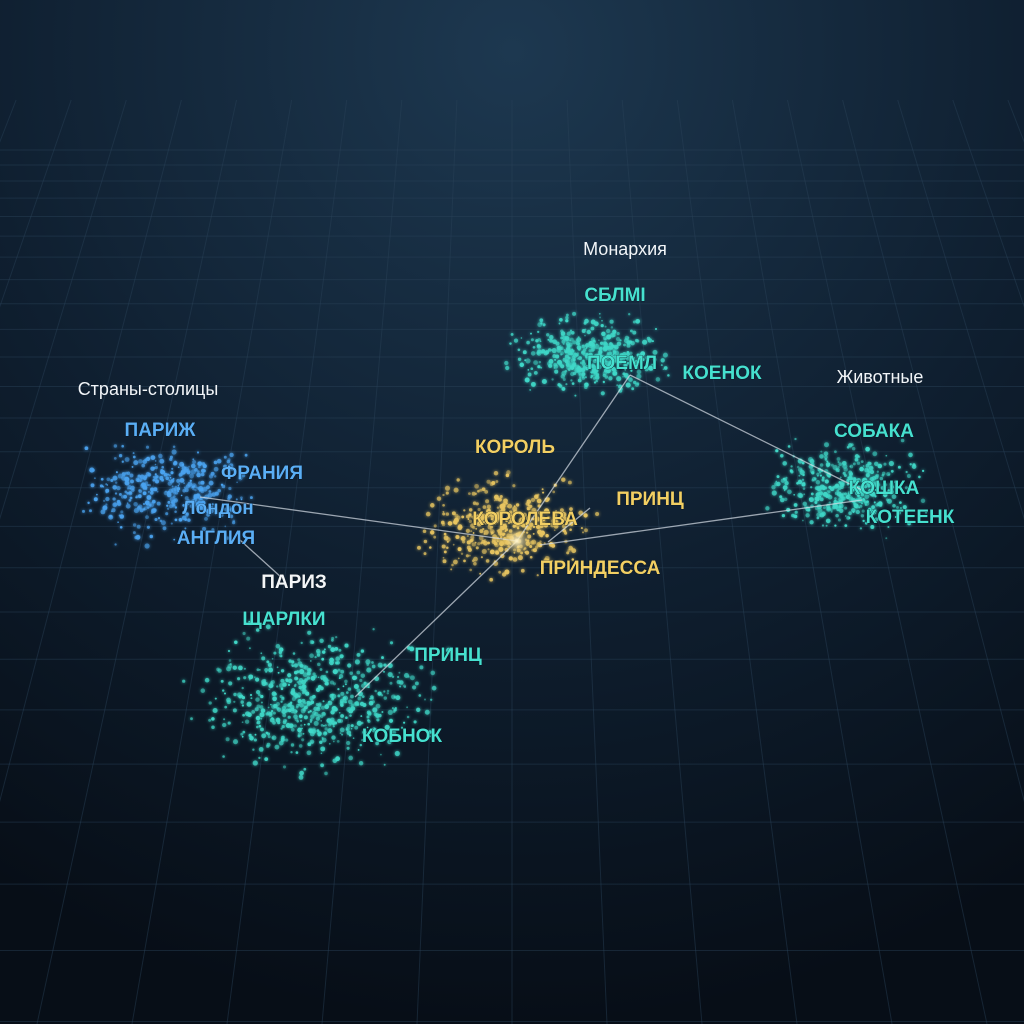 This screenshot has width=1024, height=1024. What do you see at coordinates (625, 249) in the screenshot?
I see `group-title: Монархия` at bounding box center [625, 249].